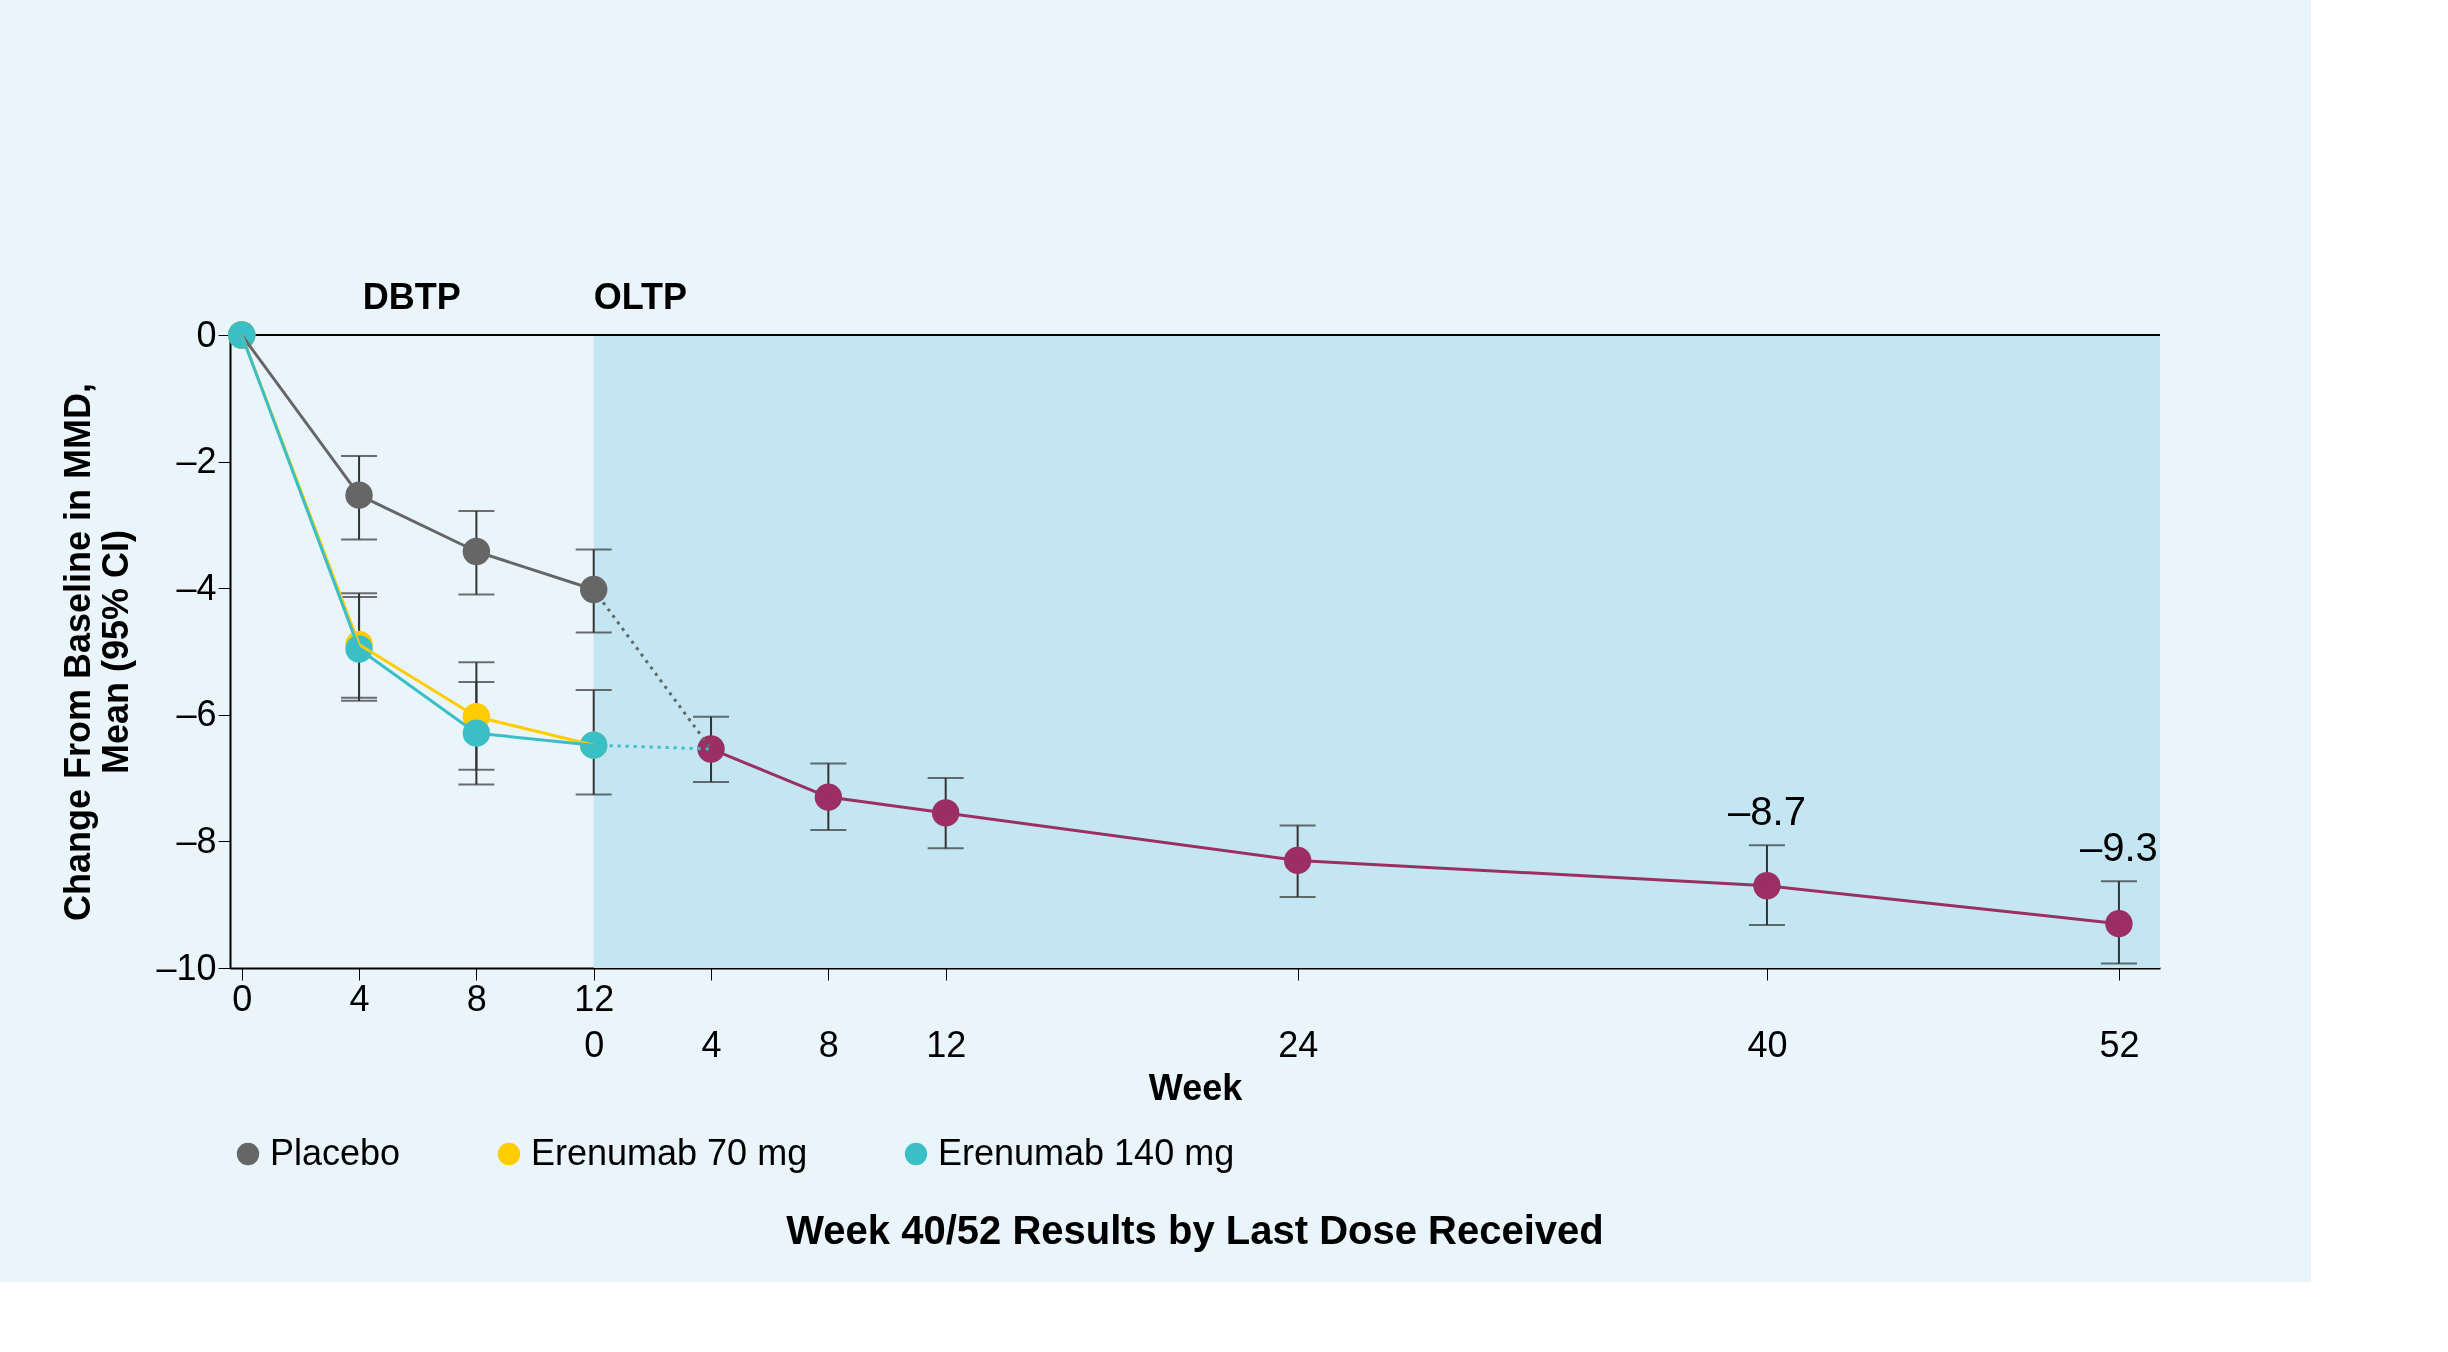  I want to click on x2-tick-label: 0, so click(594, 1044).